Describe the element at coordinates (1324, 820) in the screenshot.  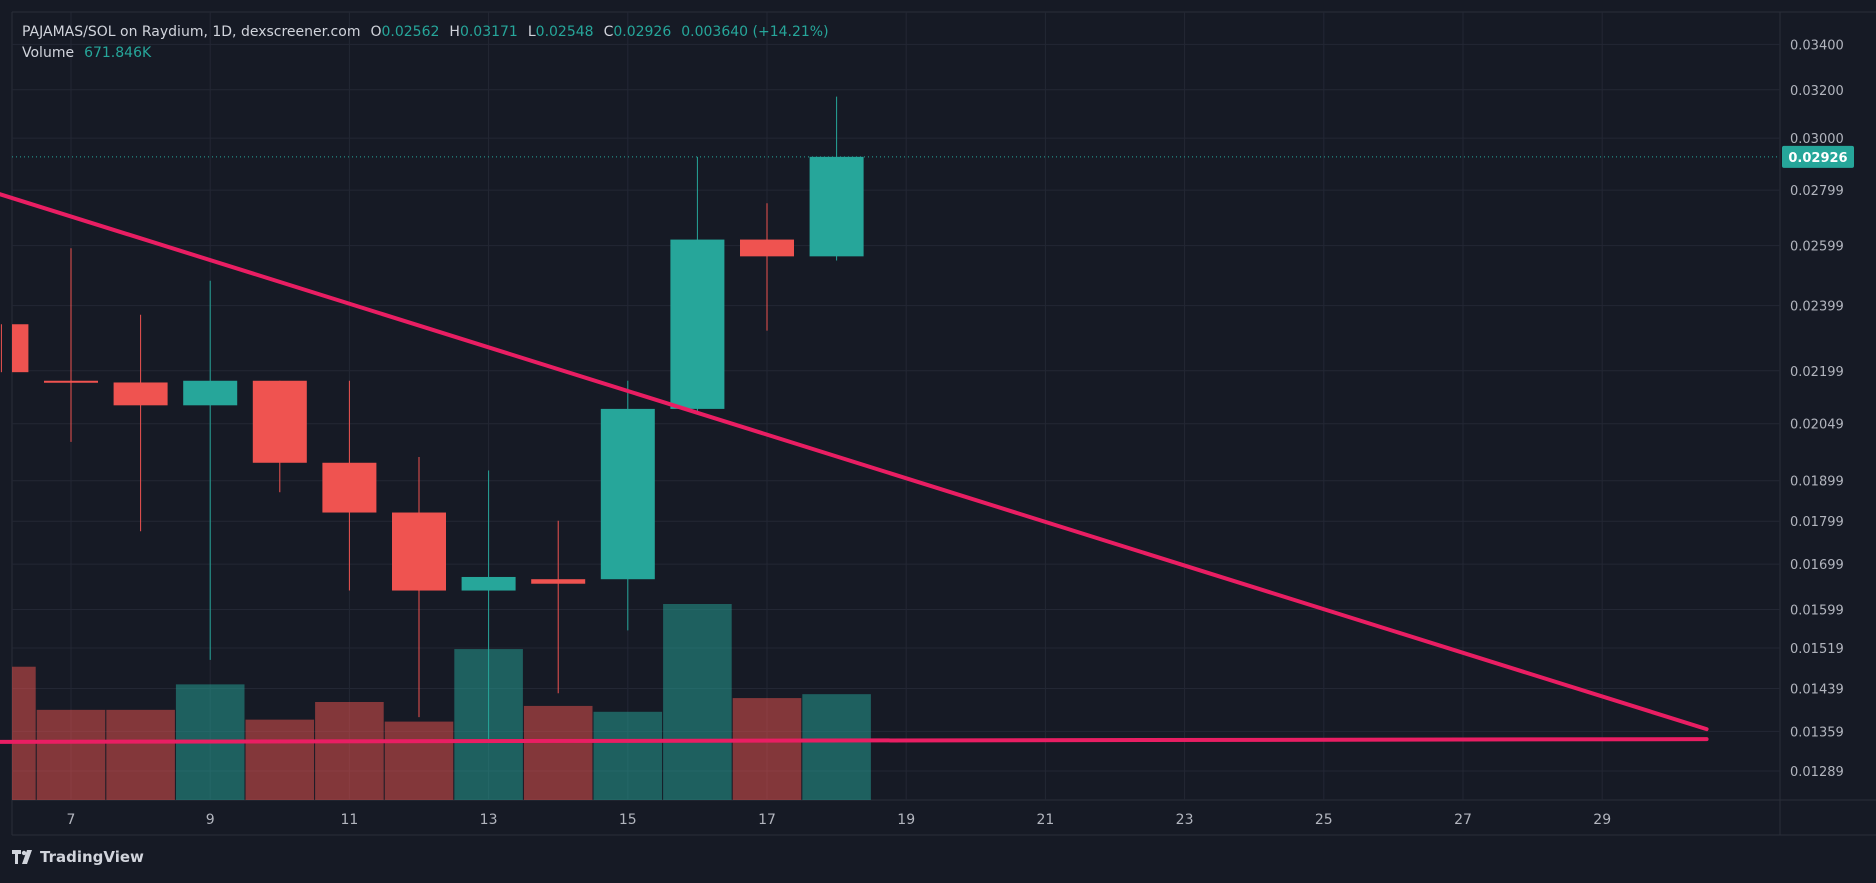
I see `x-tick-label: 25` at that location.